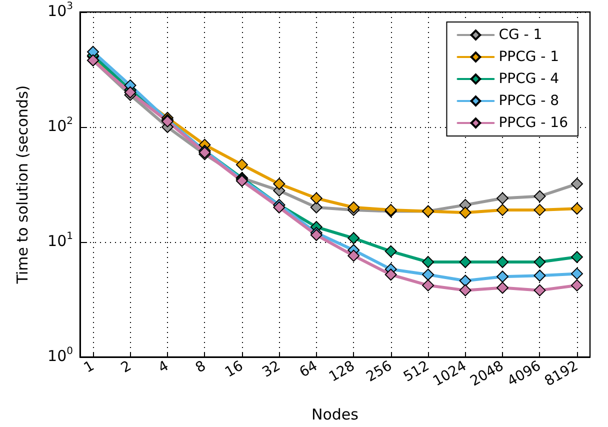 The image size is (608, 427). I want to click on x-tick-label: 128, so click(342, 372).